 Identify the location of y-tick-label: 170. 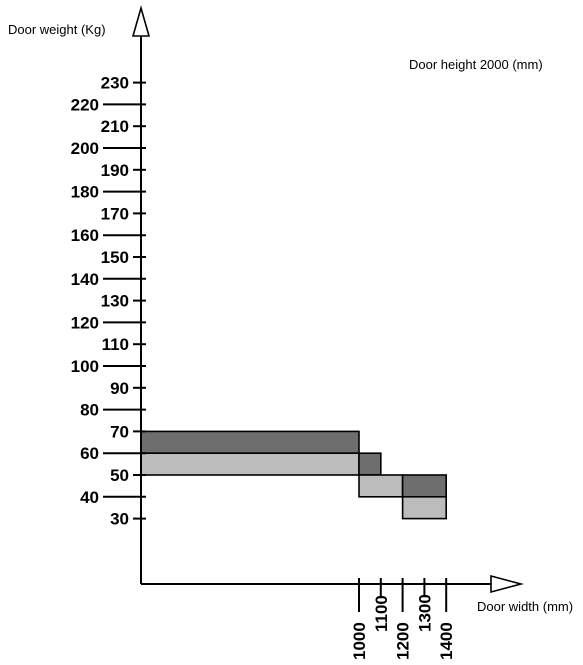
(115, 213).